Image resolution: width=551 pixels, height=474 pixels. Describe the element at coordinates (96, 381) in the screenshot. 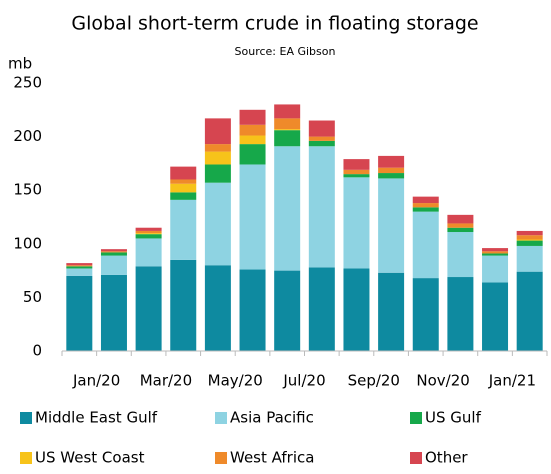

I see `x-tick-label: Jan/20` at that location.